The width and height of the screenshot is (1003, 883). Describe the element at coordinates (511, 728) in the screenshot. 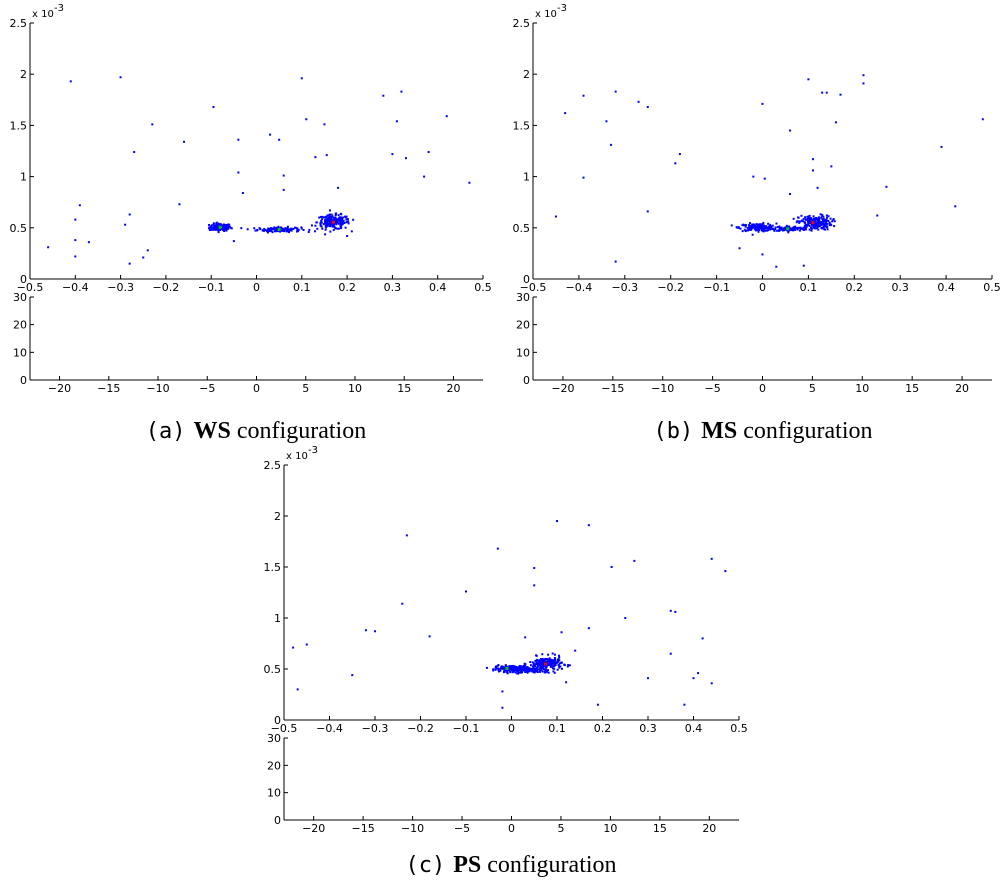

I see `chart2-top-x-tick-label: 0` at that location.